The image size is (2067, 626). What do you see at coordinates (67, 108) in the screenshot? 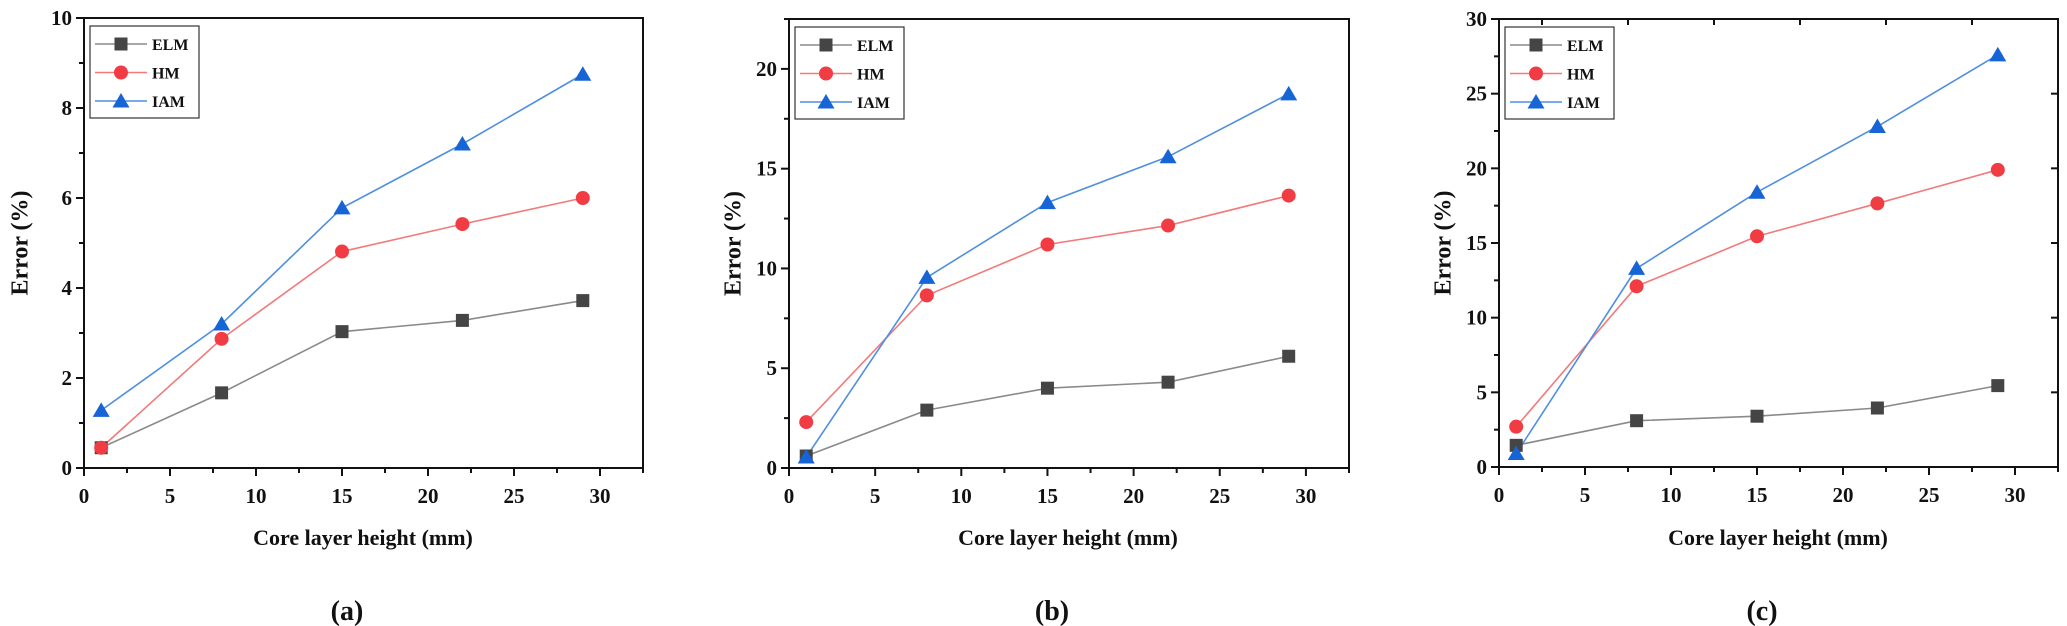
I see `y-tick-label: 8` at bounding box center [67, 108].